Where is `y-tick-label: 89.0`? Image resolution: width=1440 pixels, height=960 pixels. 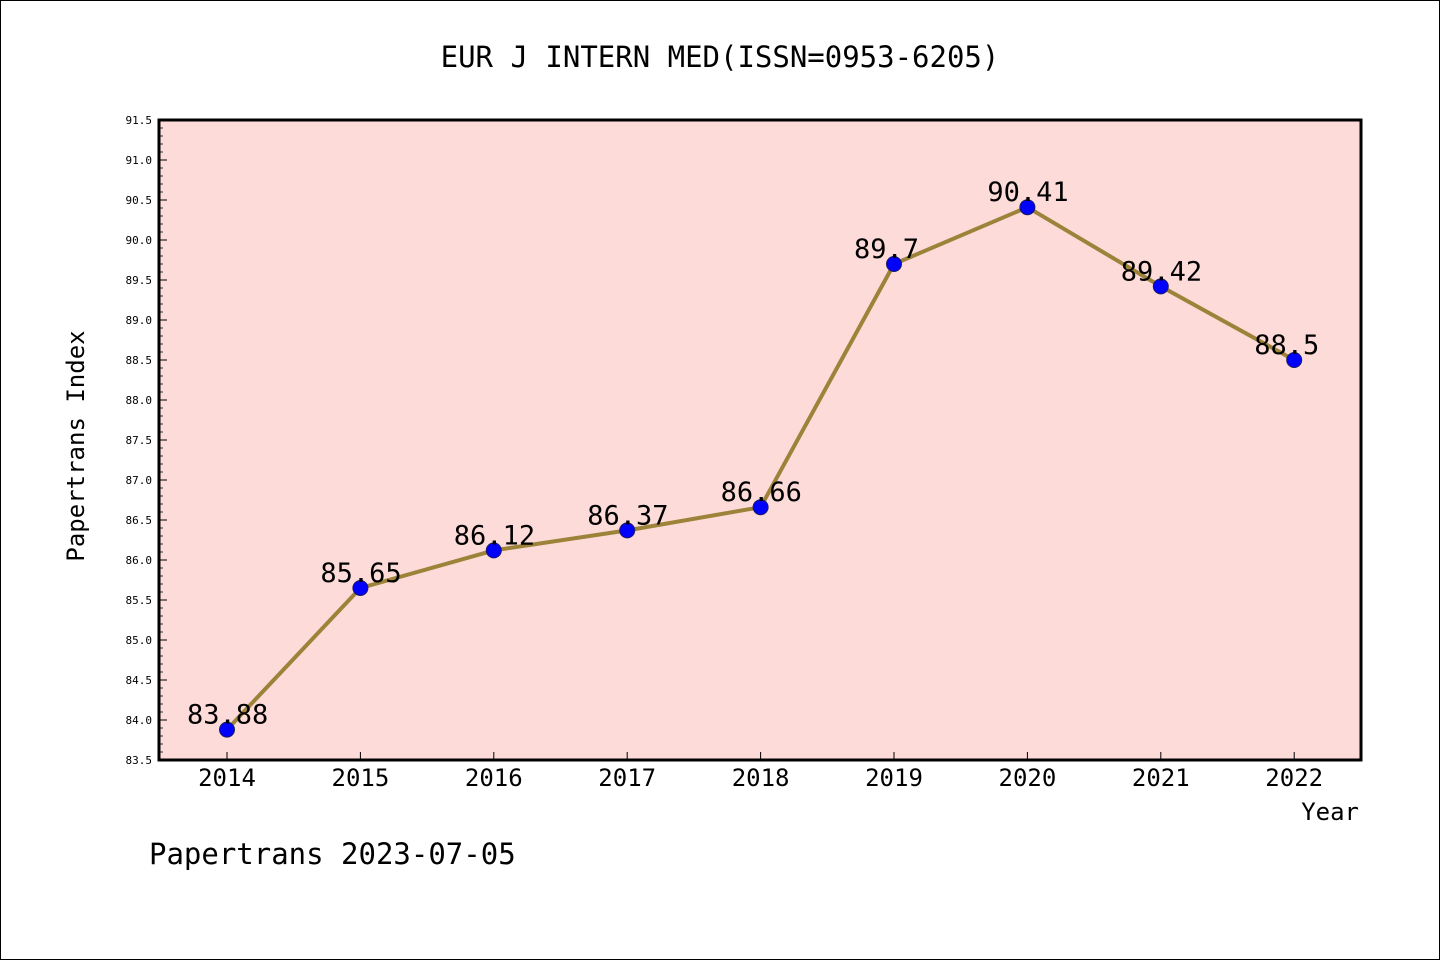 y-tick-label: 89.0 is located at coordinates (139, 320).